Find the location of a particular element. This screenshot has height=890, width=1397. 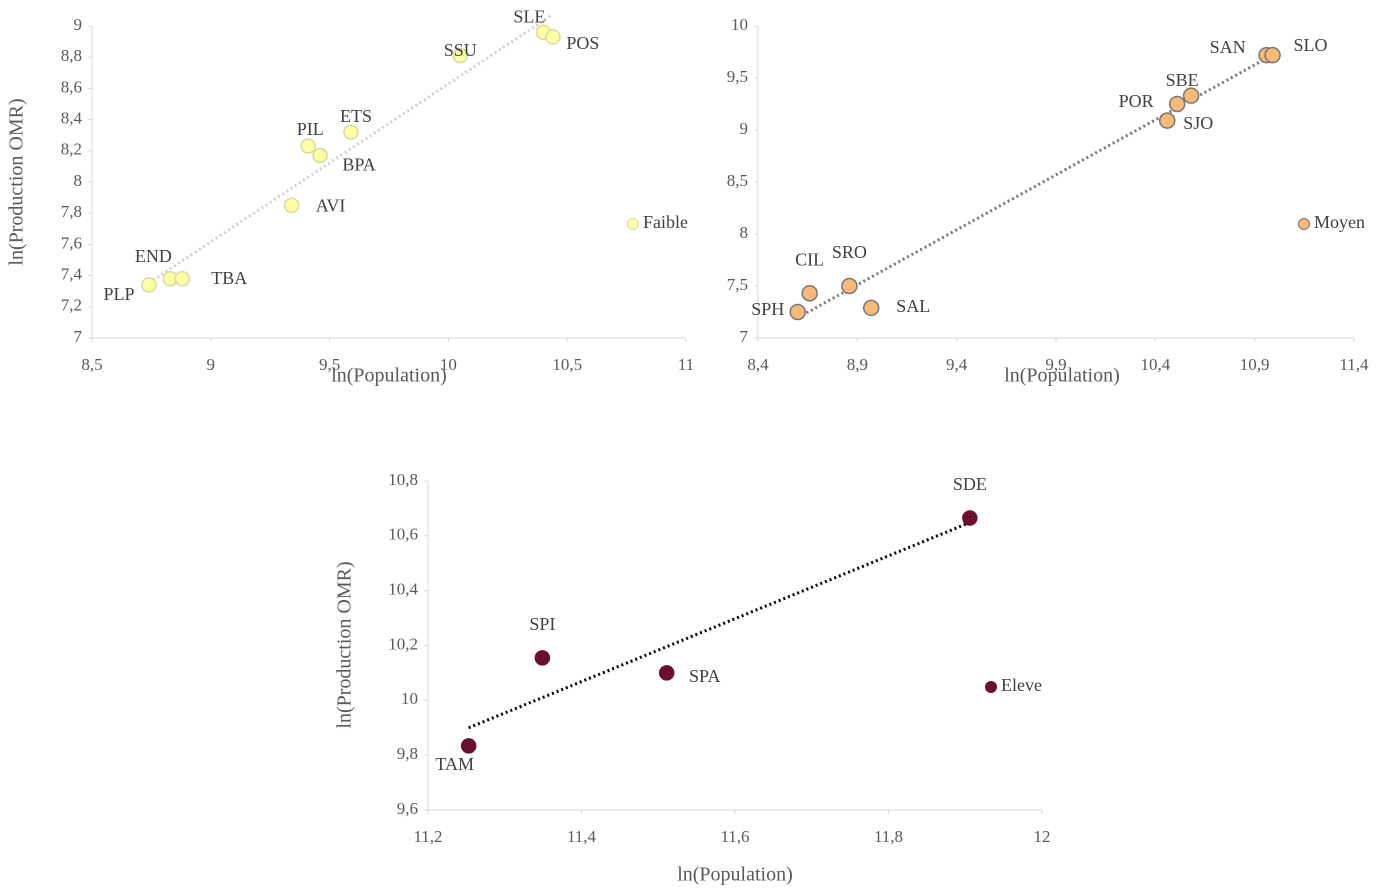

y-tick-label: 8,4 is located at coordinates (72, 118).